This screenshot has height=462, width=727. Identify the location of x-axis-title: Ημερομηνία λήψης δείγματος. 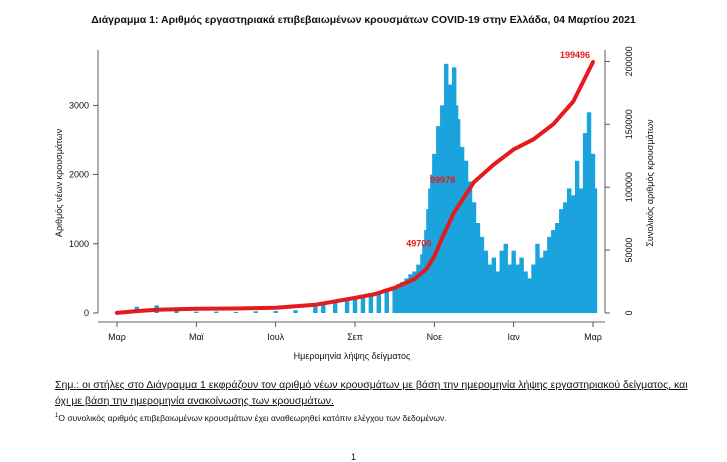
(352, 356).